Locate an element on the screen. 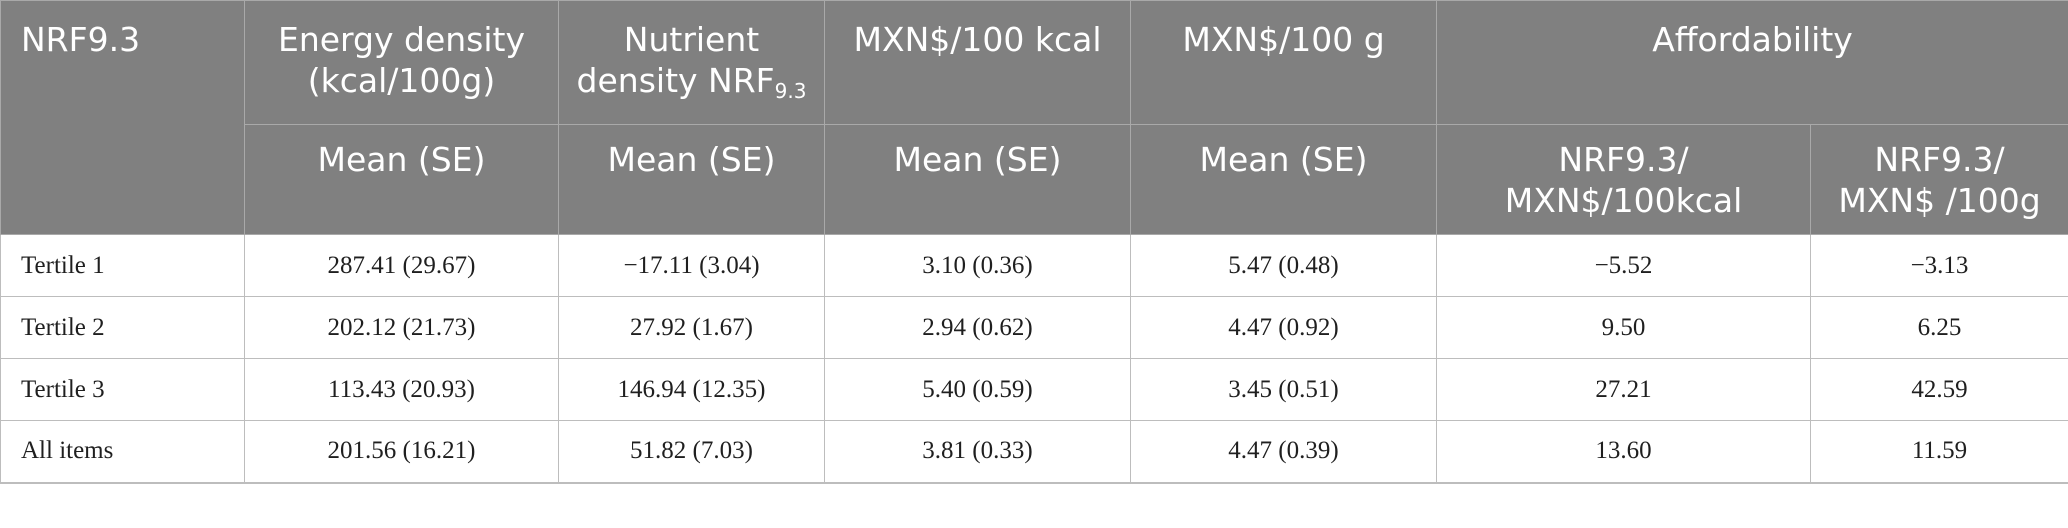 The image size is (2068, 528). subheader-g-mean: Mean (SE) is located at coordinates (1283, 179).